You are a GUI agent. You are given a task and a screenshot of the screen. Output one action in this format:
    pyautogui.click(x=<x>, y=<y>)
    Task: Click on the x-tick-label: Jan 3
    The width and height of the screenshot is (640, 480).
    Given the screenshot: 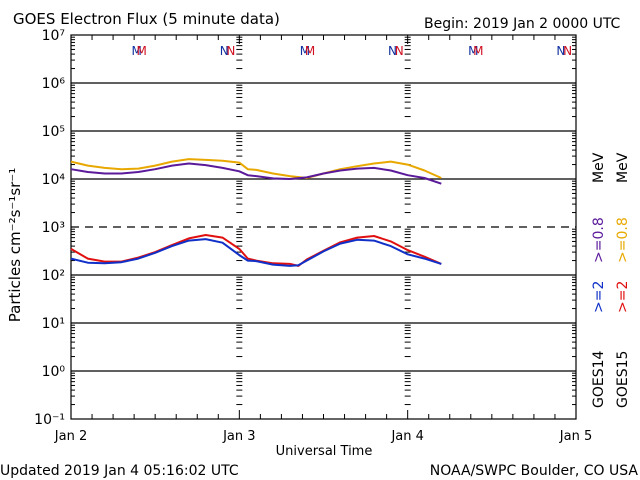 What is the action you would take?
    pyautogui.click(x=238, y=436)
    